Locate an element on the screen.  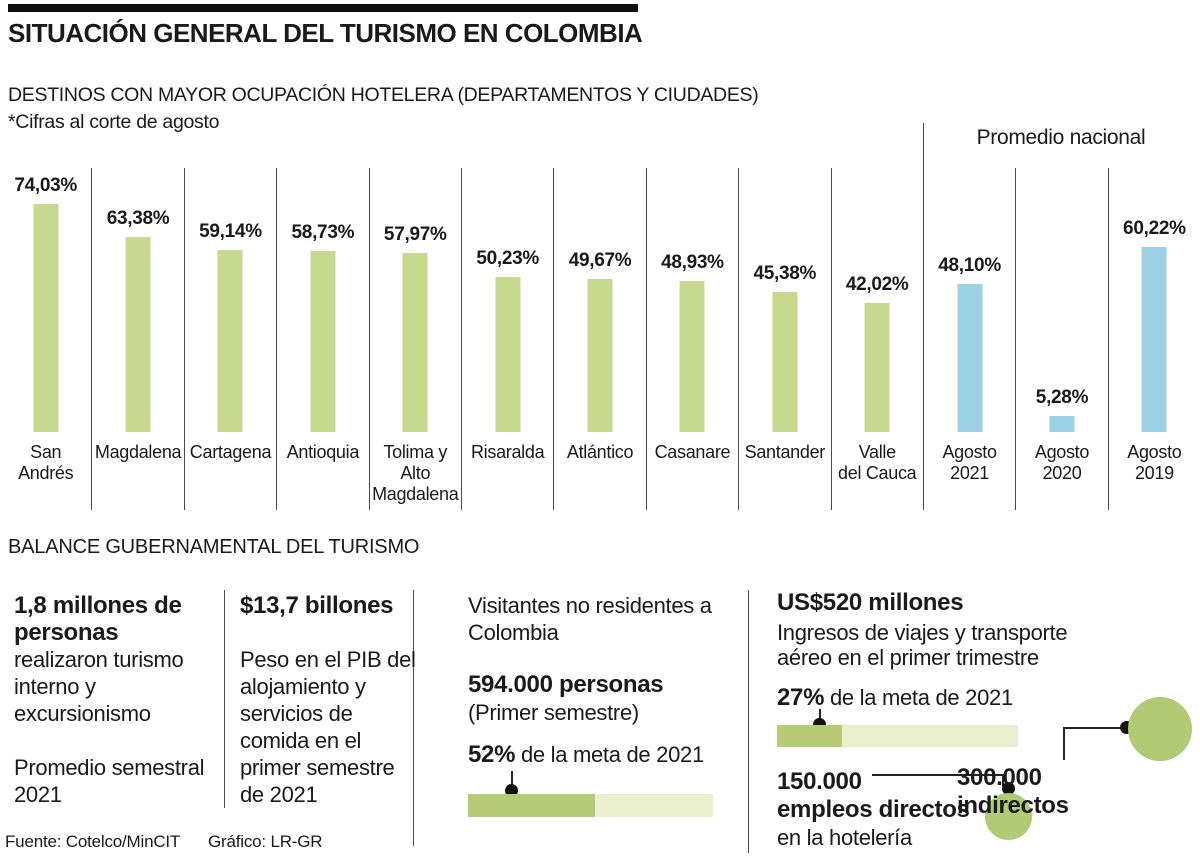
visitors-goal-line: 52% de la meta de 2021 is located at coordinates (586, 755).